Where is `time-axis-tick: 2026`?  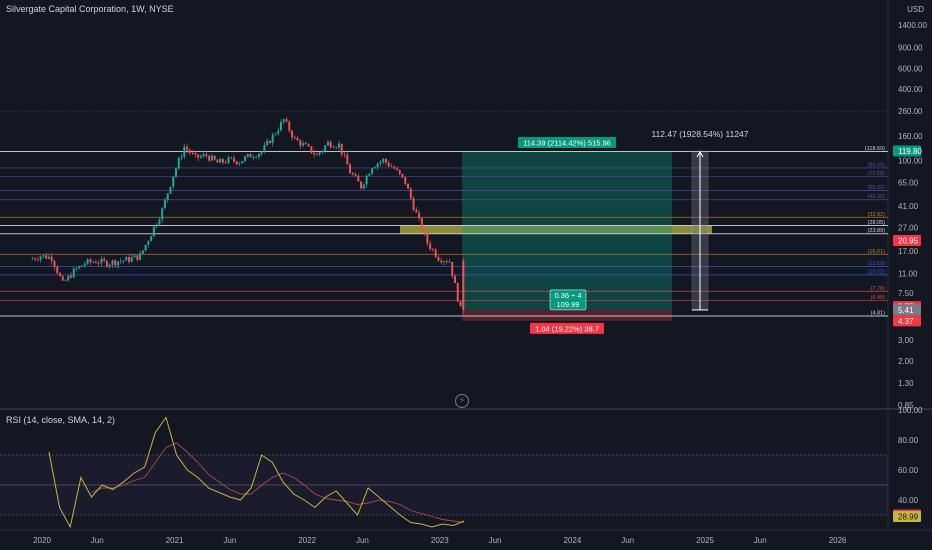
time-axis-tick: 2026 is located at coordinates (838, 540).